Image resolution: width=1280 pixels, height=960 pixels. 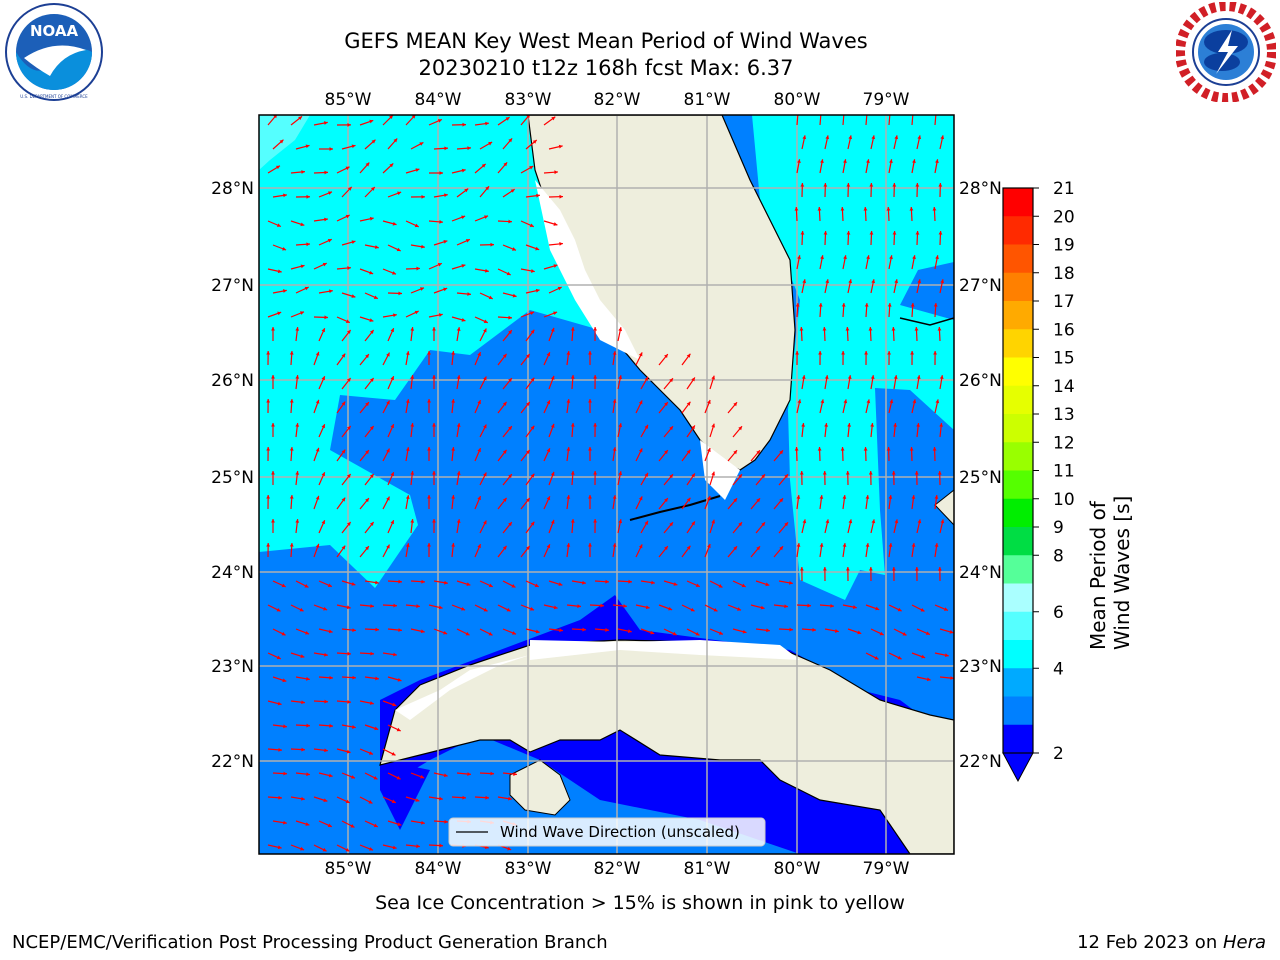 What do you see at coordinates (232, 189) in the screenshot?
I see `lat-label-left: 28°N` at bounding box center [232, 189].